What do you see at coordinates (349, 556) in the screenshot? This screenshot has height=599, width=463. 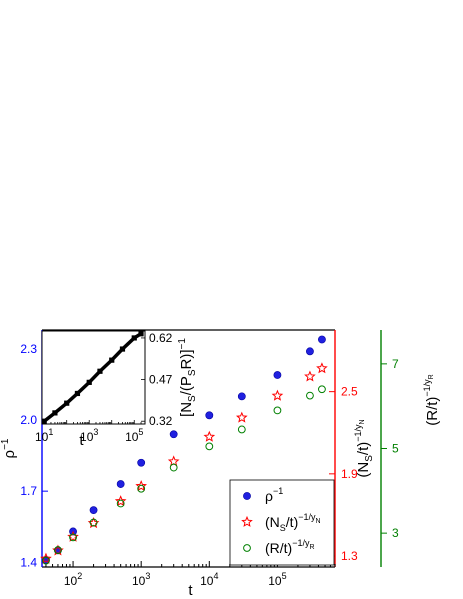 I see `right-tick-label: 1.3` at bounding box center [349, 556].